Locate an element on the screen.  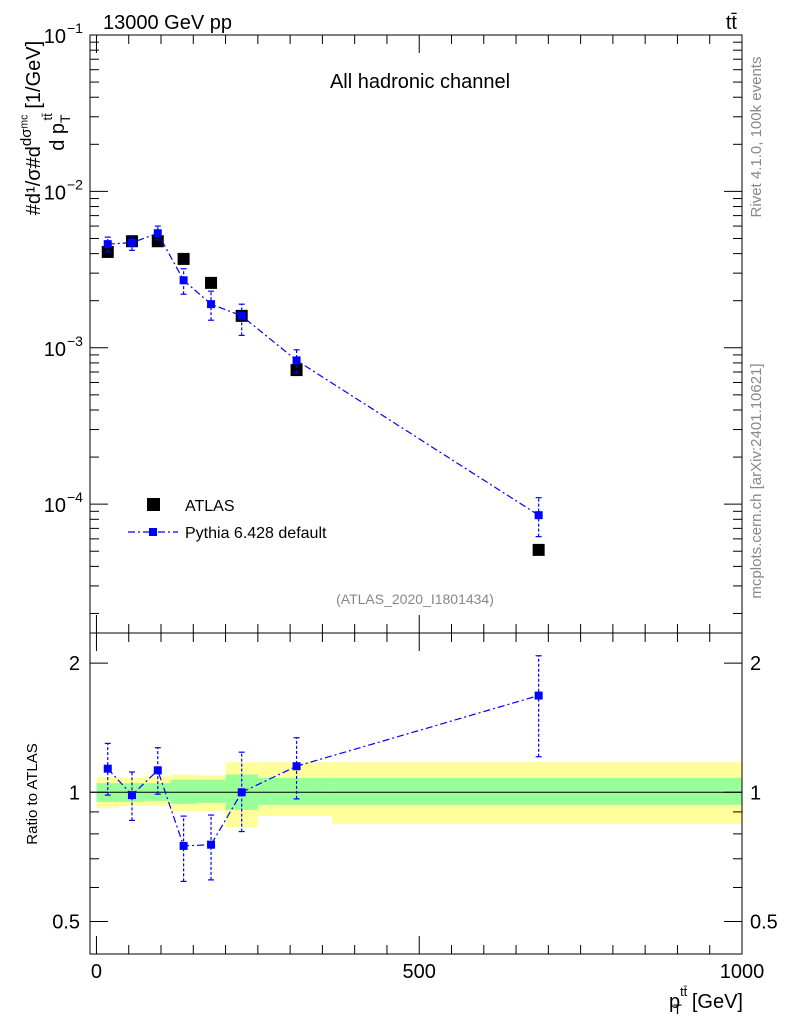
legend: ATLAS Pythia 6.428 default is located at coordinates (227, 520).